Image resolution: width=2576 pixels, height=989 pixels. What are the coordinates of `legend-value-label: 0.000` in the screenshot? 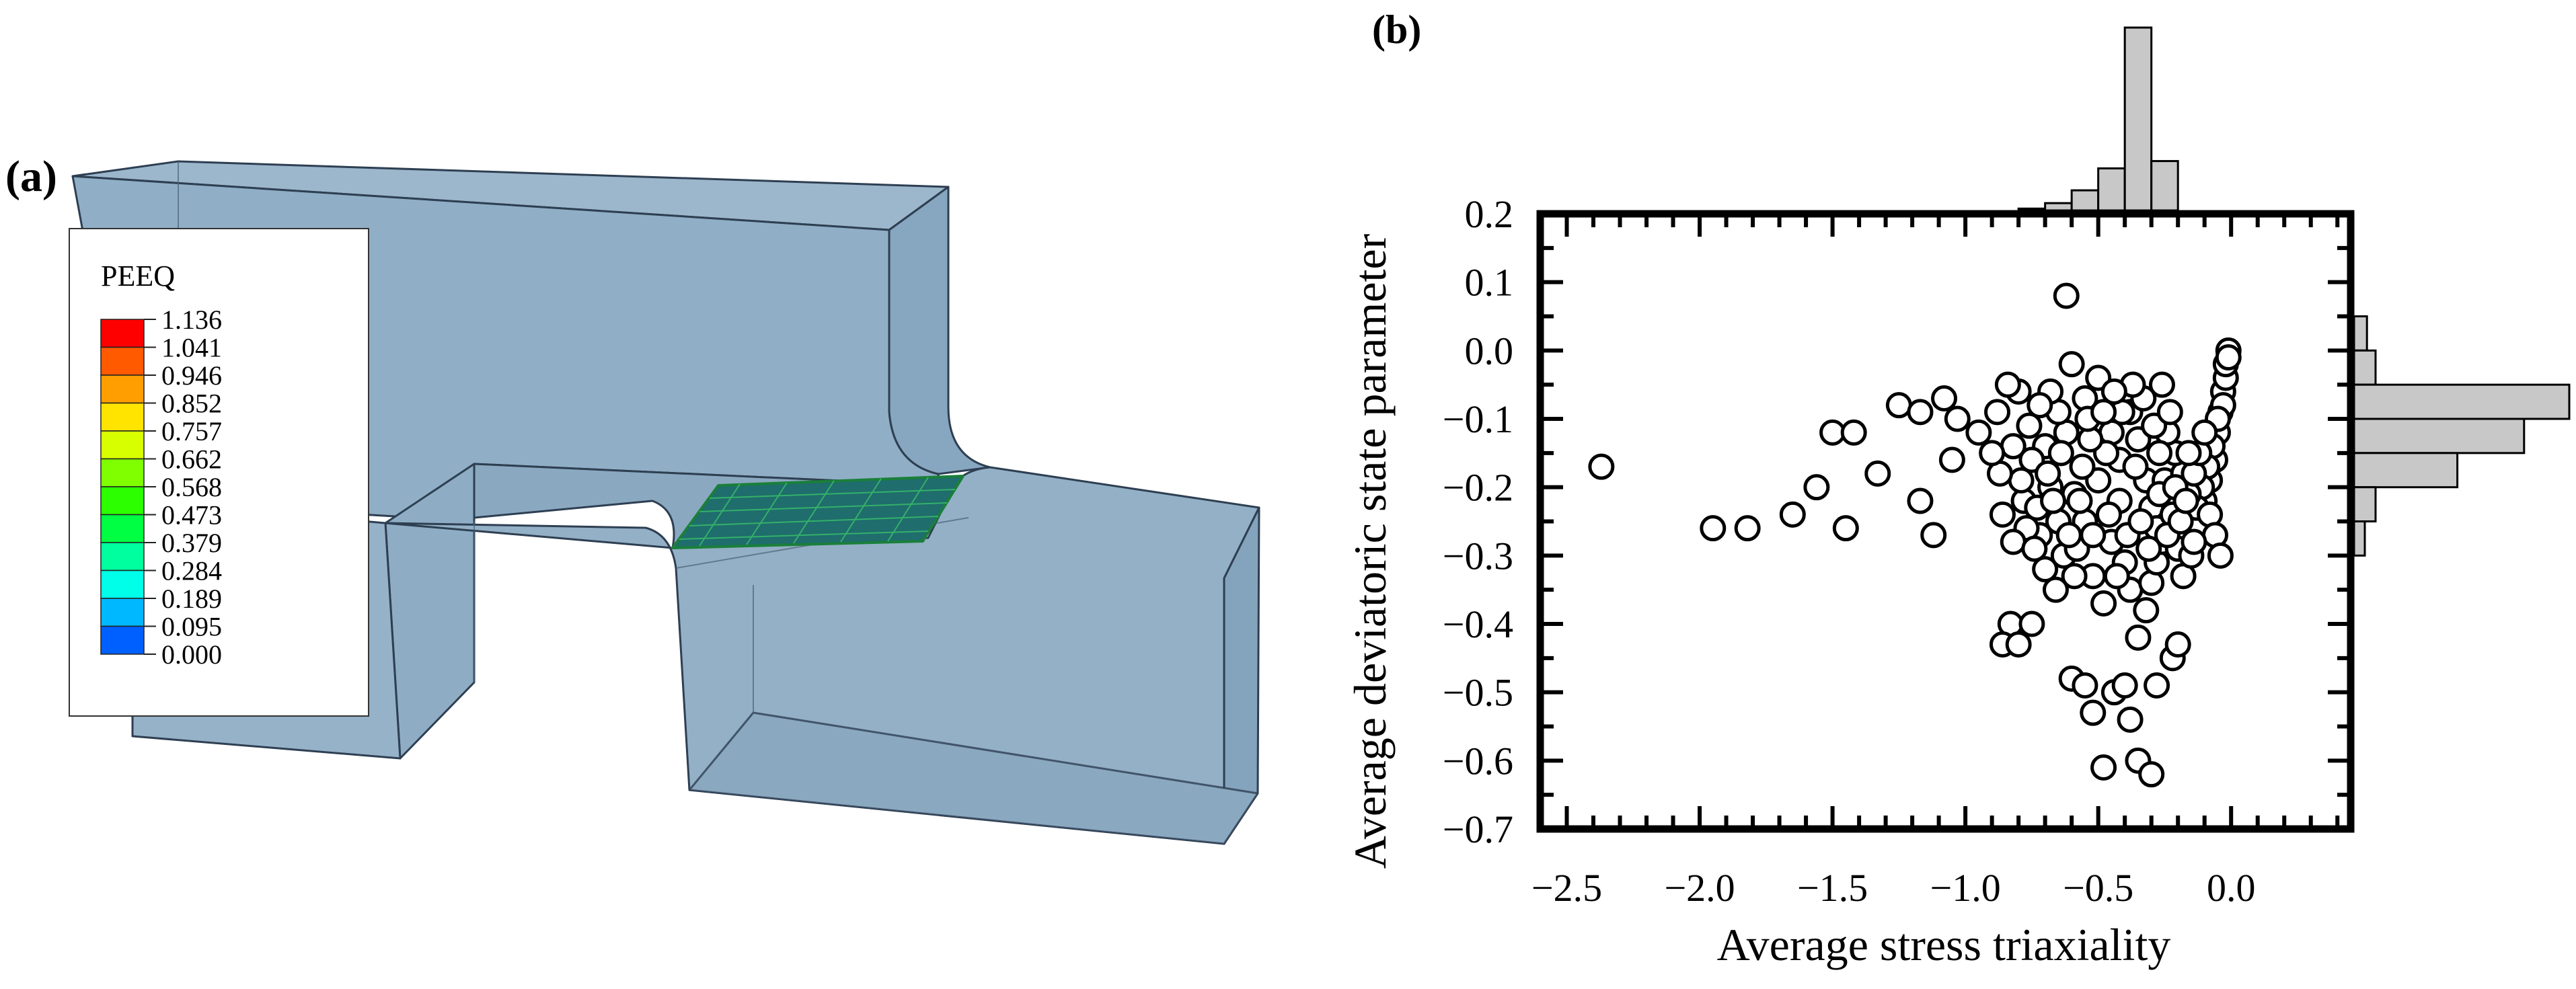 It's located at (191, 655).